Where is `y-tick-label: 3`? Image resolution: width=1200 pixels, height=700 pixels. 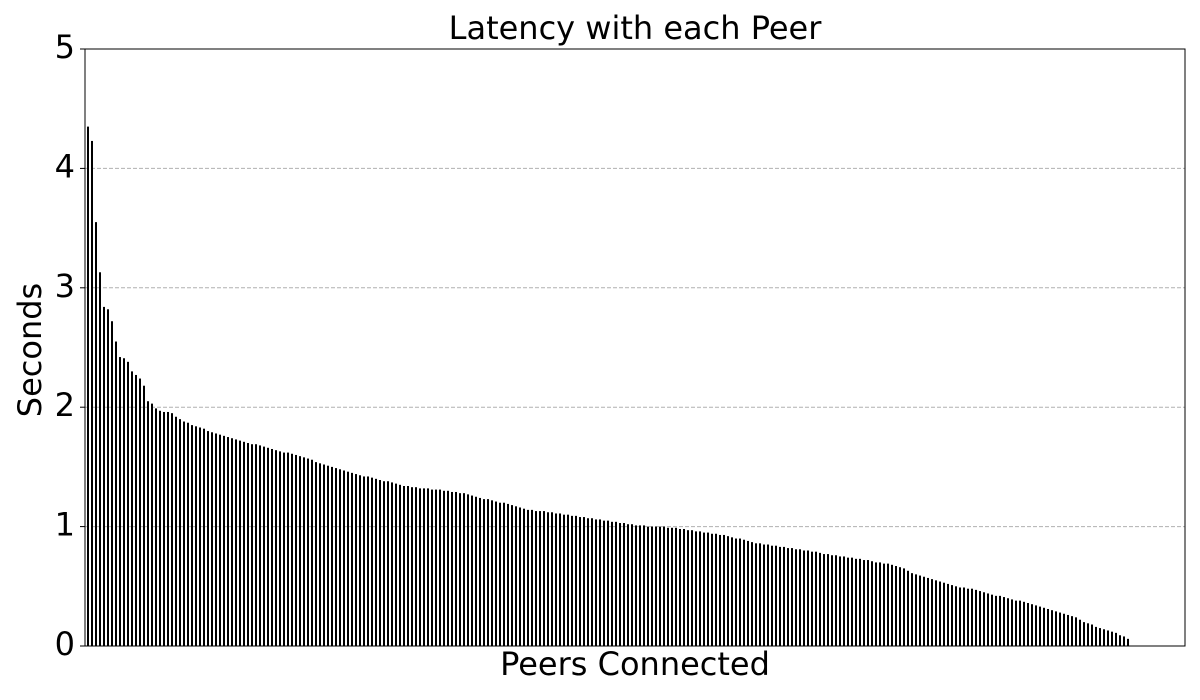 y-tick-label: 3 is located at coordinates (65, 286).